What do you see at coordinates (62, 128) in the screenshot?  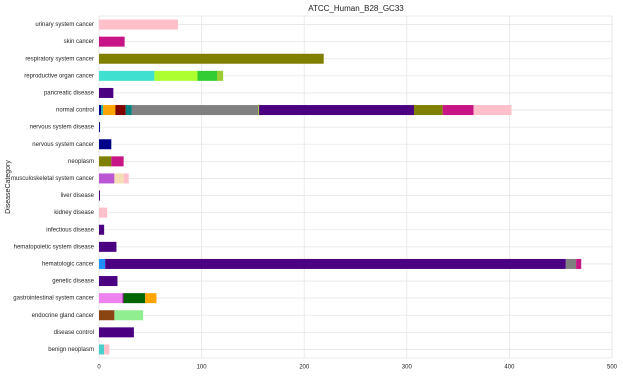 I see `y-tick-label: nervous system disease` at bounding box center [62, 128].